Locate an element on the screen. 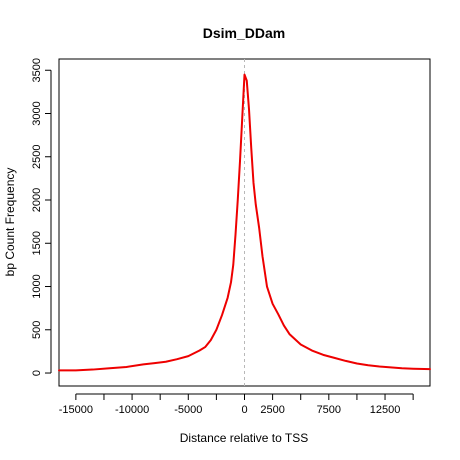  x-axis-title: Distance relative to TSS is located at coordinates (244, 438).